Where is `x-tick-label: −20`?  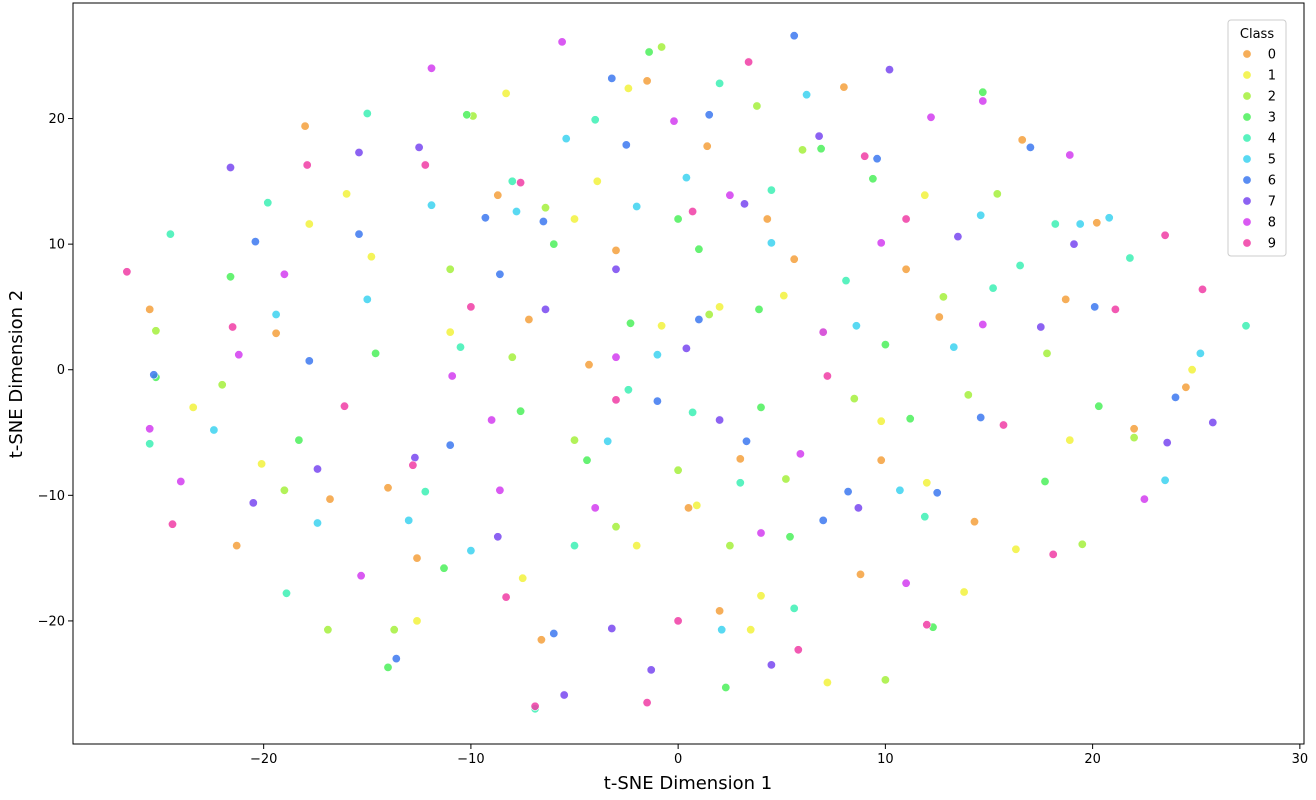
x-tick-label: −20 is located at coordinates (263, 759).